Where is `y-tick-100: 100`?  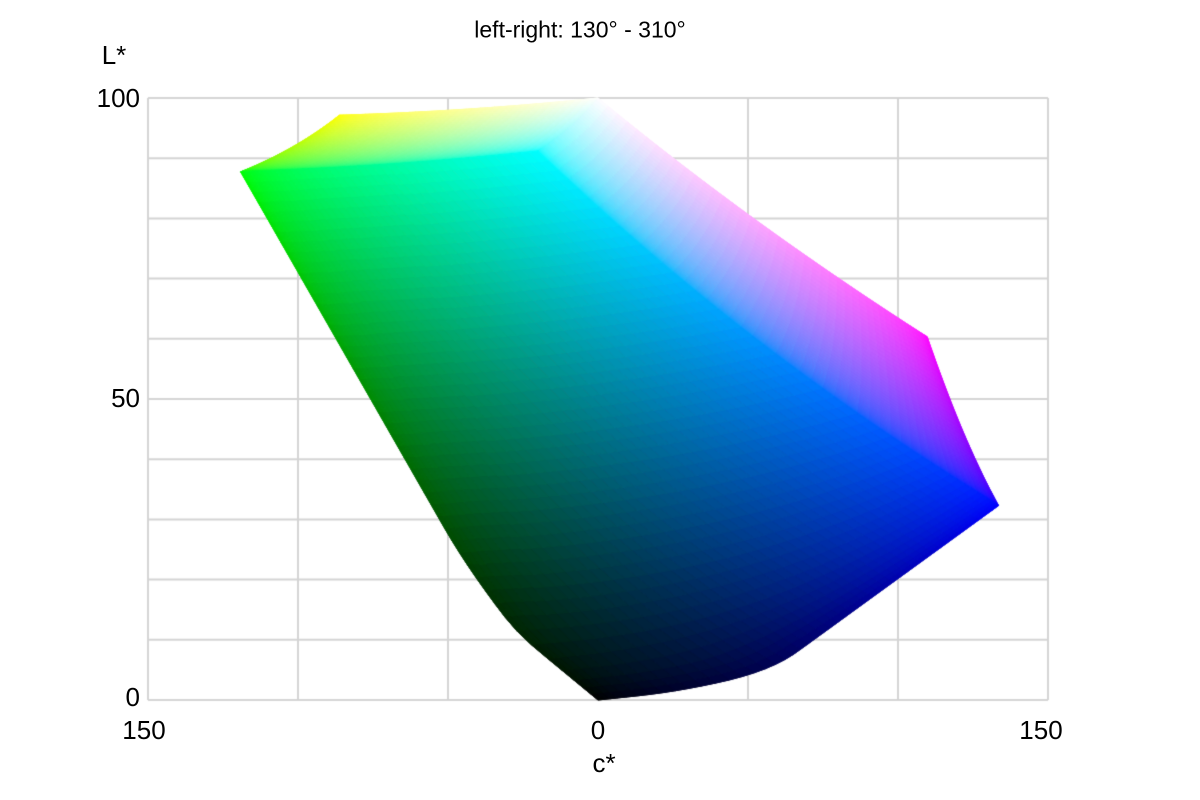
y-tick-100: 100 is located at coordinates (118, 98).